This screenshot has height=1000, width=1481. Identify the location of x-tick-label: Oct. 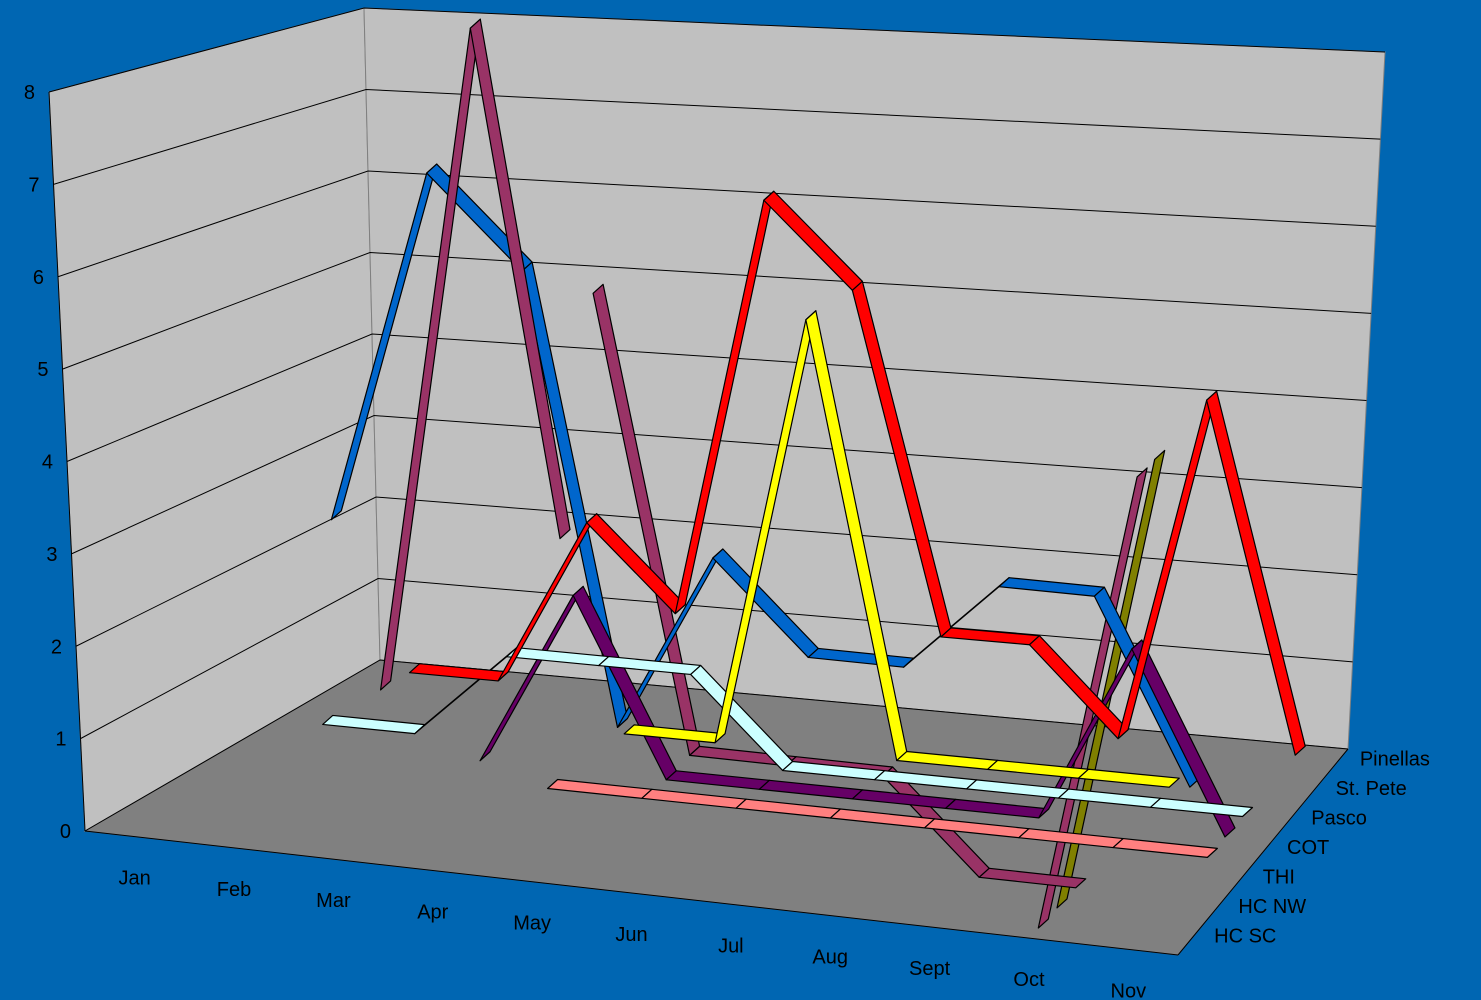
(1029, 980).